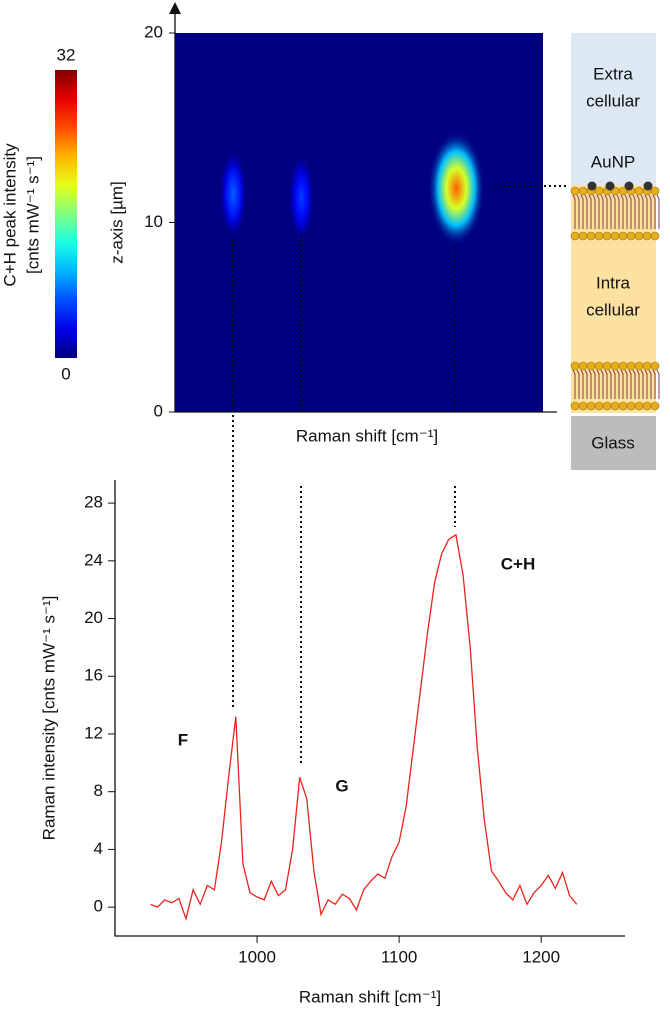 The image size is (670, 1009). Describe the element at coordinates (93, 502) in the screenshot. I see `y-tick-label: 28` at that location.